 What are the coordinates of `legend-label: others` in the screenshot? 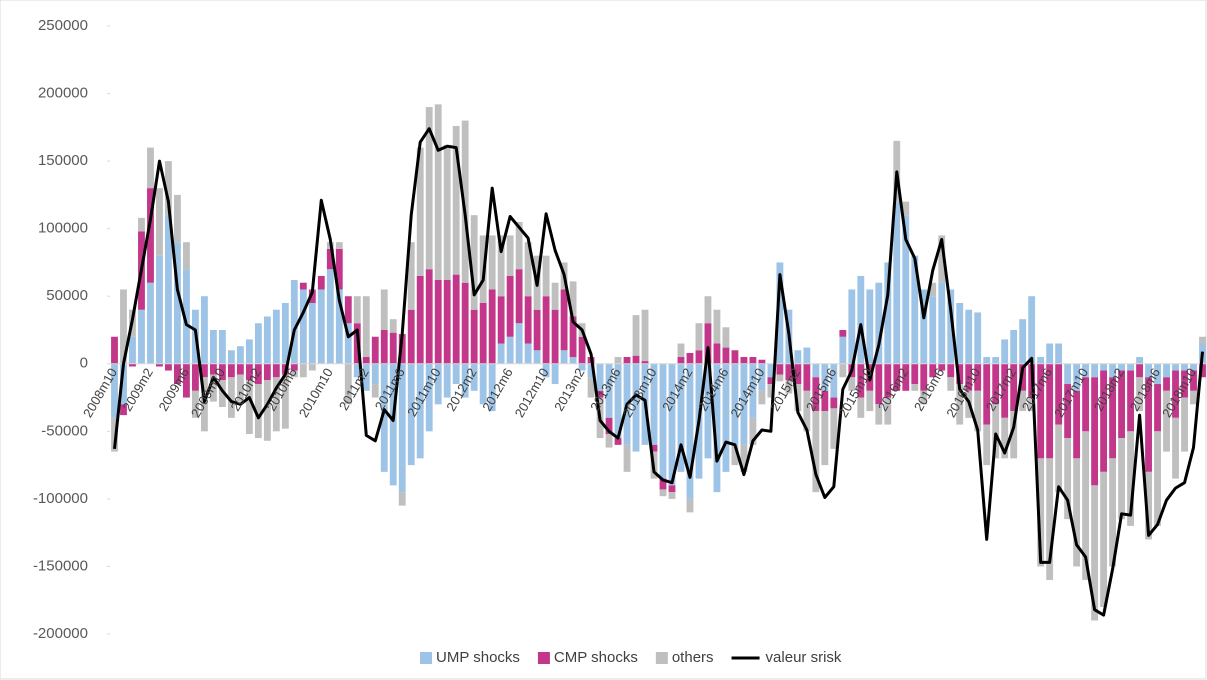 It's located at (693, 657).